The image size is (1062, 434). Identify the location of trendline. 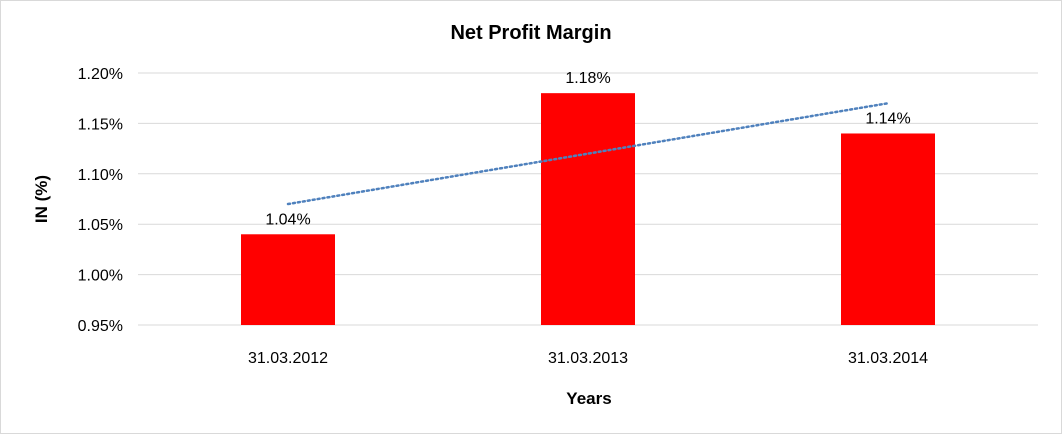
(588, 153).